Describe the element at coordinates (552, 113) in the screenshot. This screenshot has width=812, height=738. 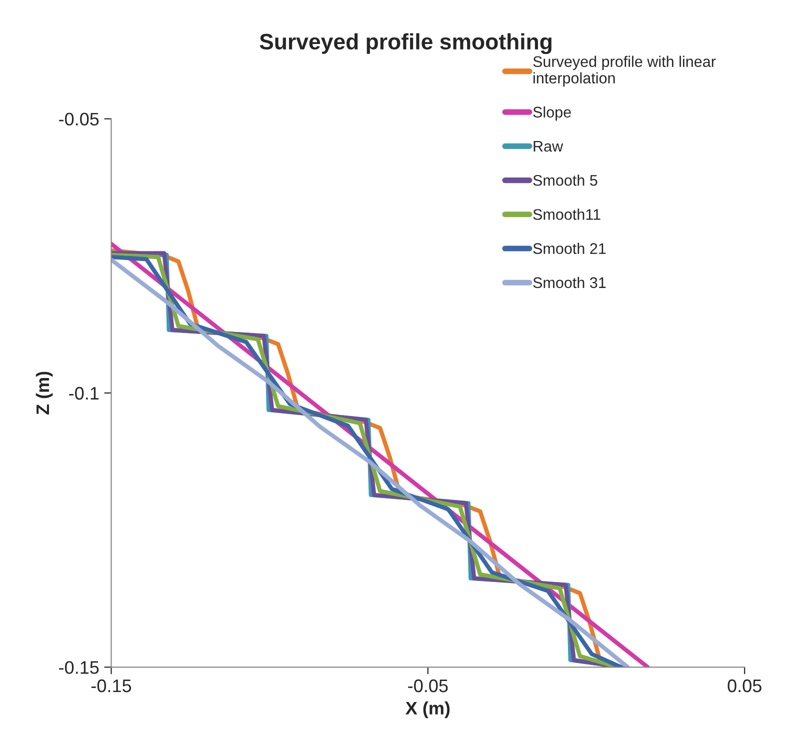
I see `legend-label: Slope` at that location.